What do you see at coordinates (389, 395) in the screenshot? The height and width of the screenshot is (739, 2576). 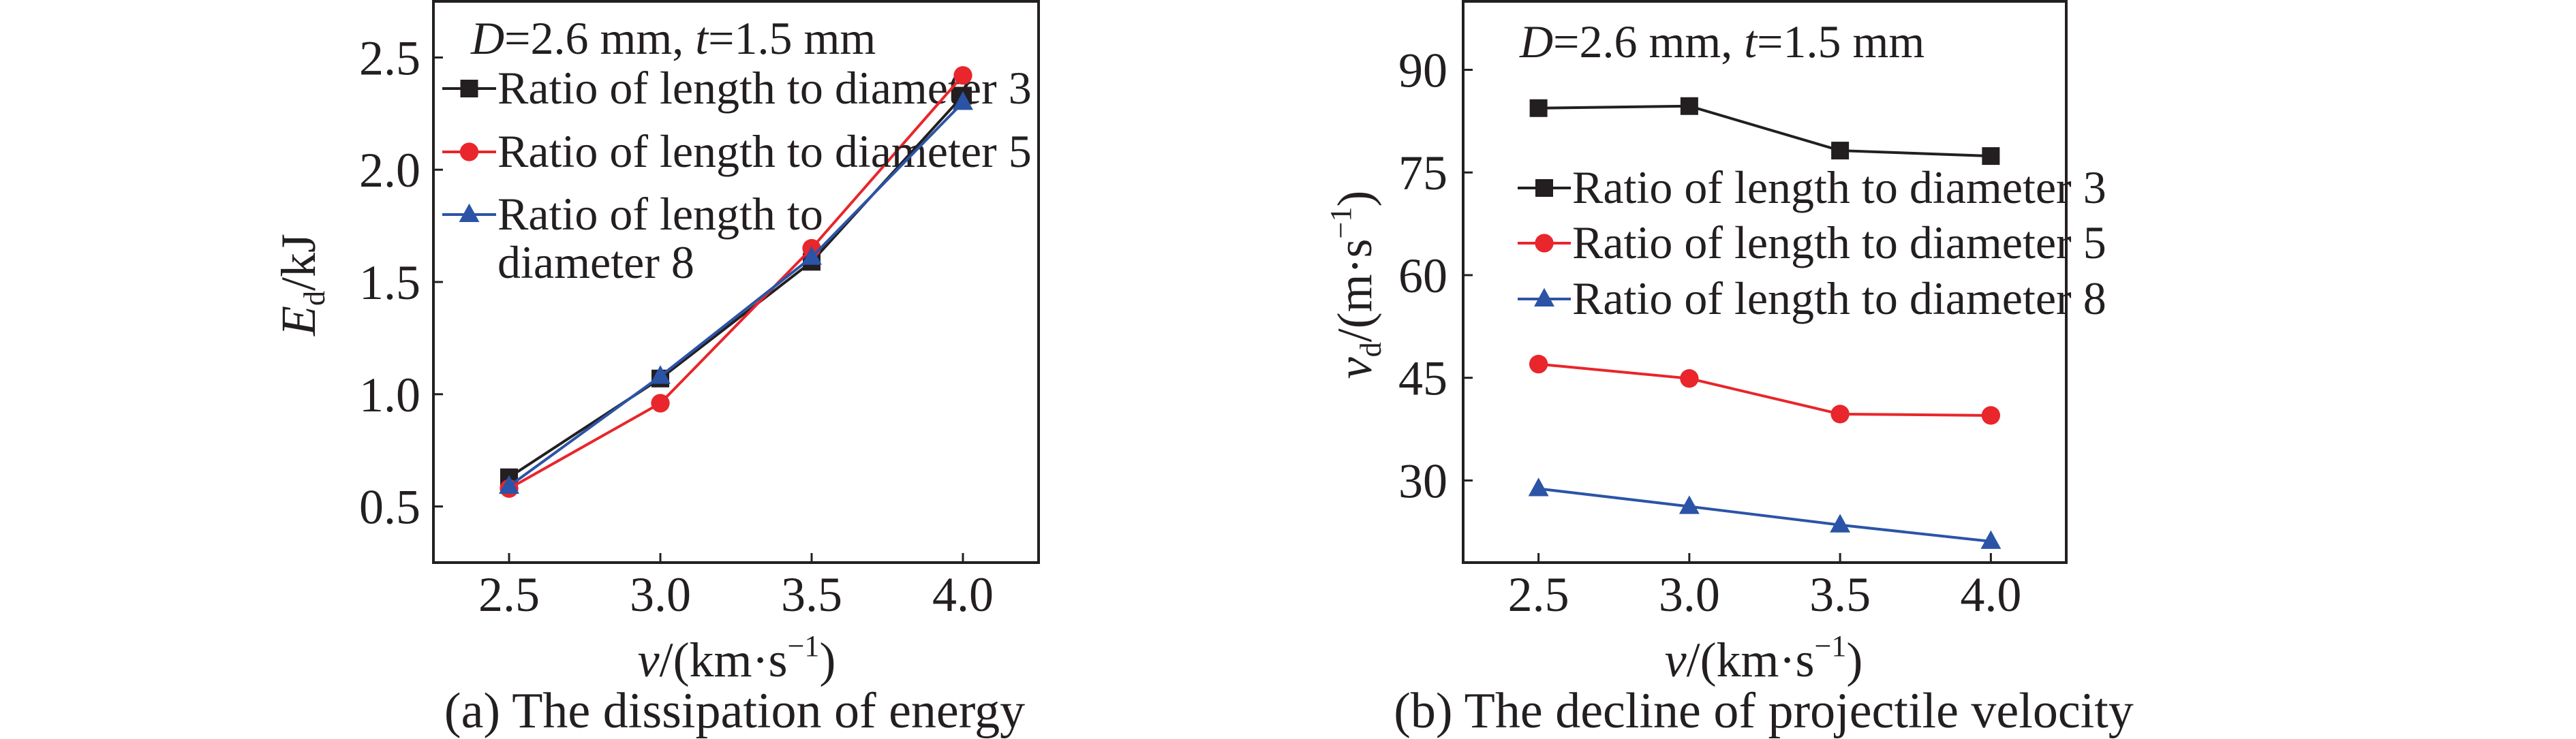 I see `y-tick-label: 1.0` at bounding box center [389, 395].